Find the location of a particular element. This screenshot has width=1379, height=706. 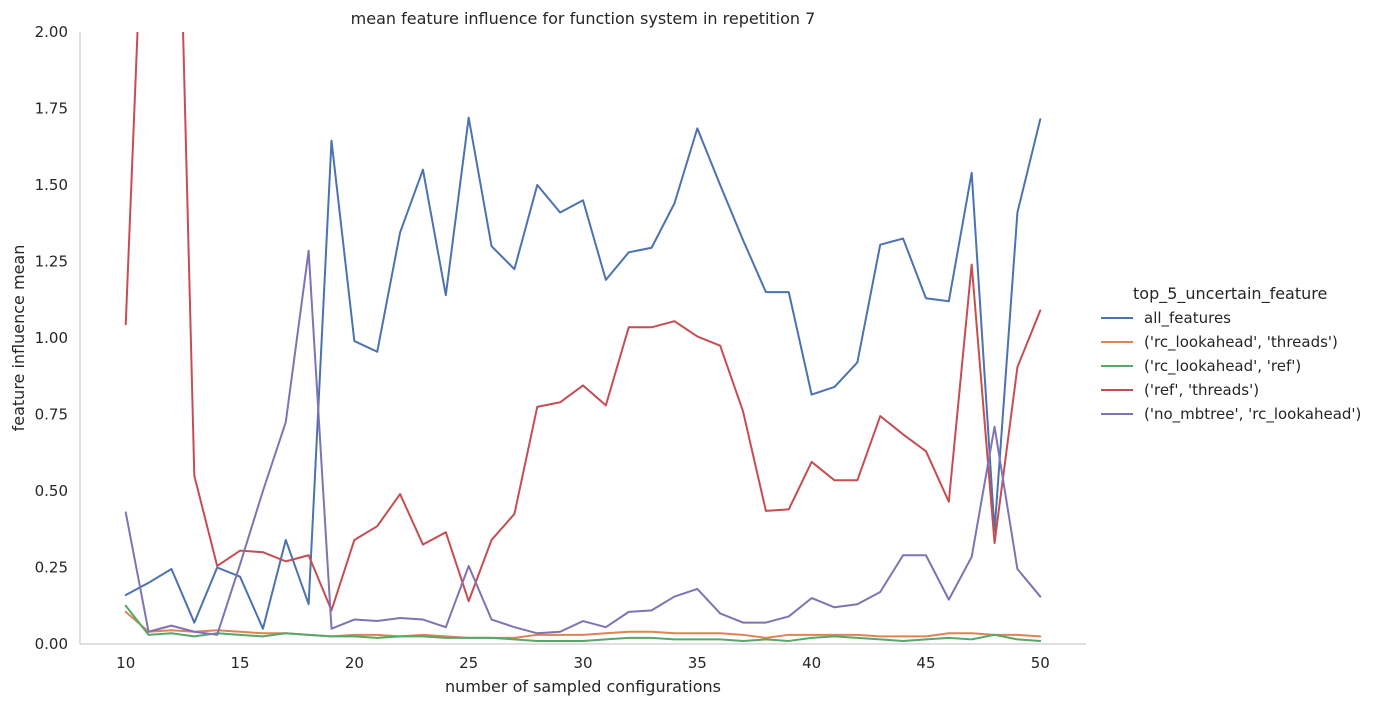

x-axis-label: number of sampled configurations is located at coordinates (583, 686).